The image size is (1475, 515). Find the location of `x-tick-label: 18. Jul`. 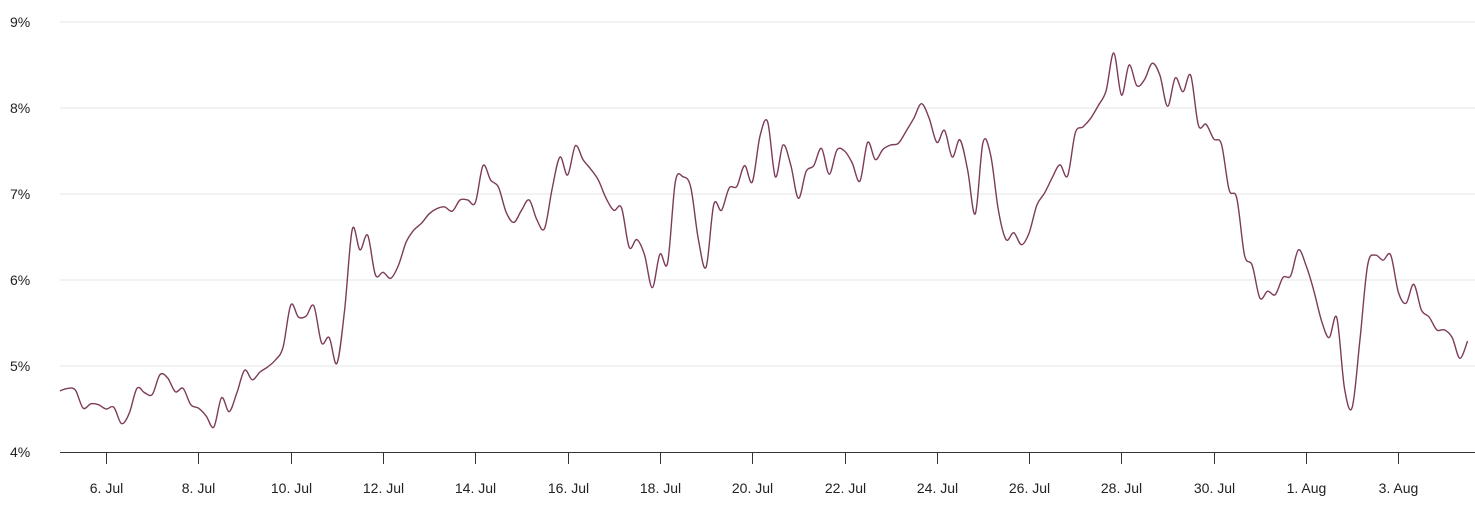

x-tick-label: 18. Jul is located at coordinates (660, 488).